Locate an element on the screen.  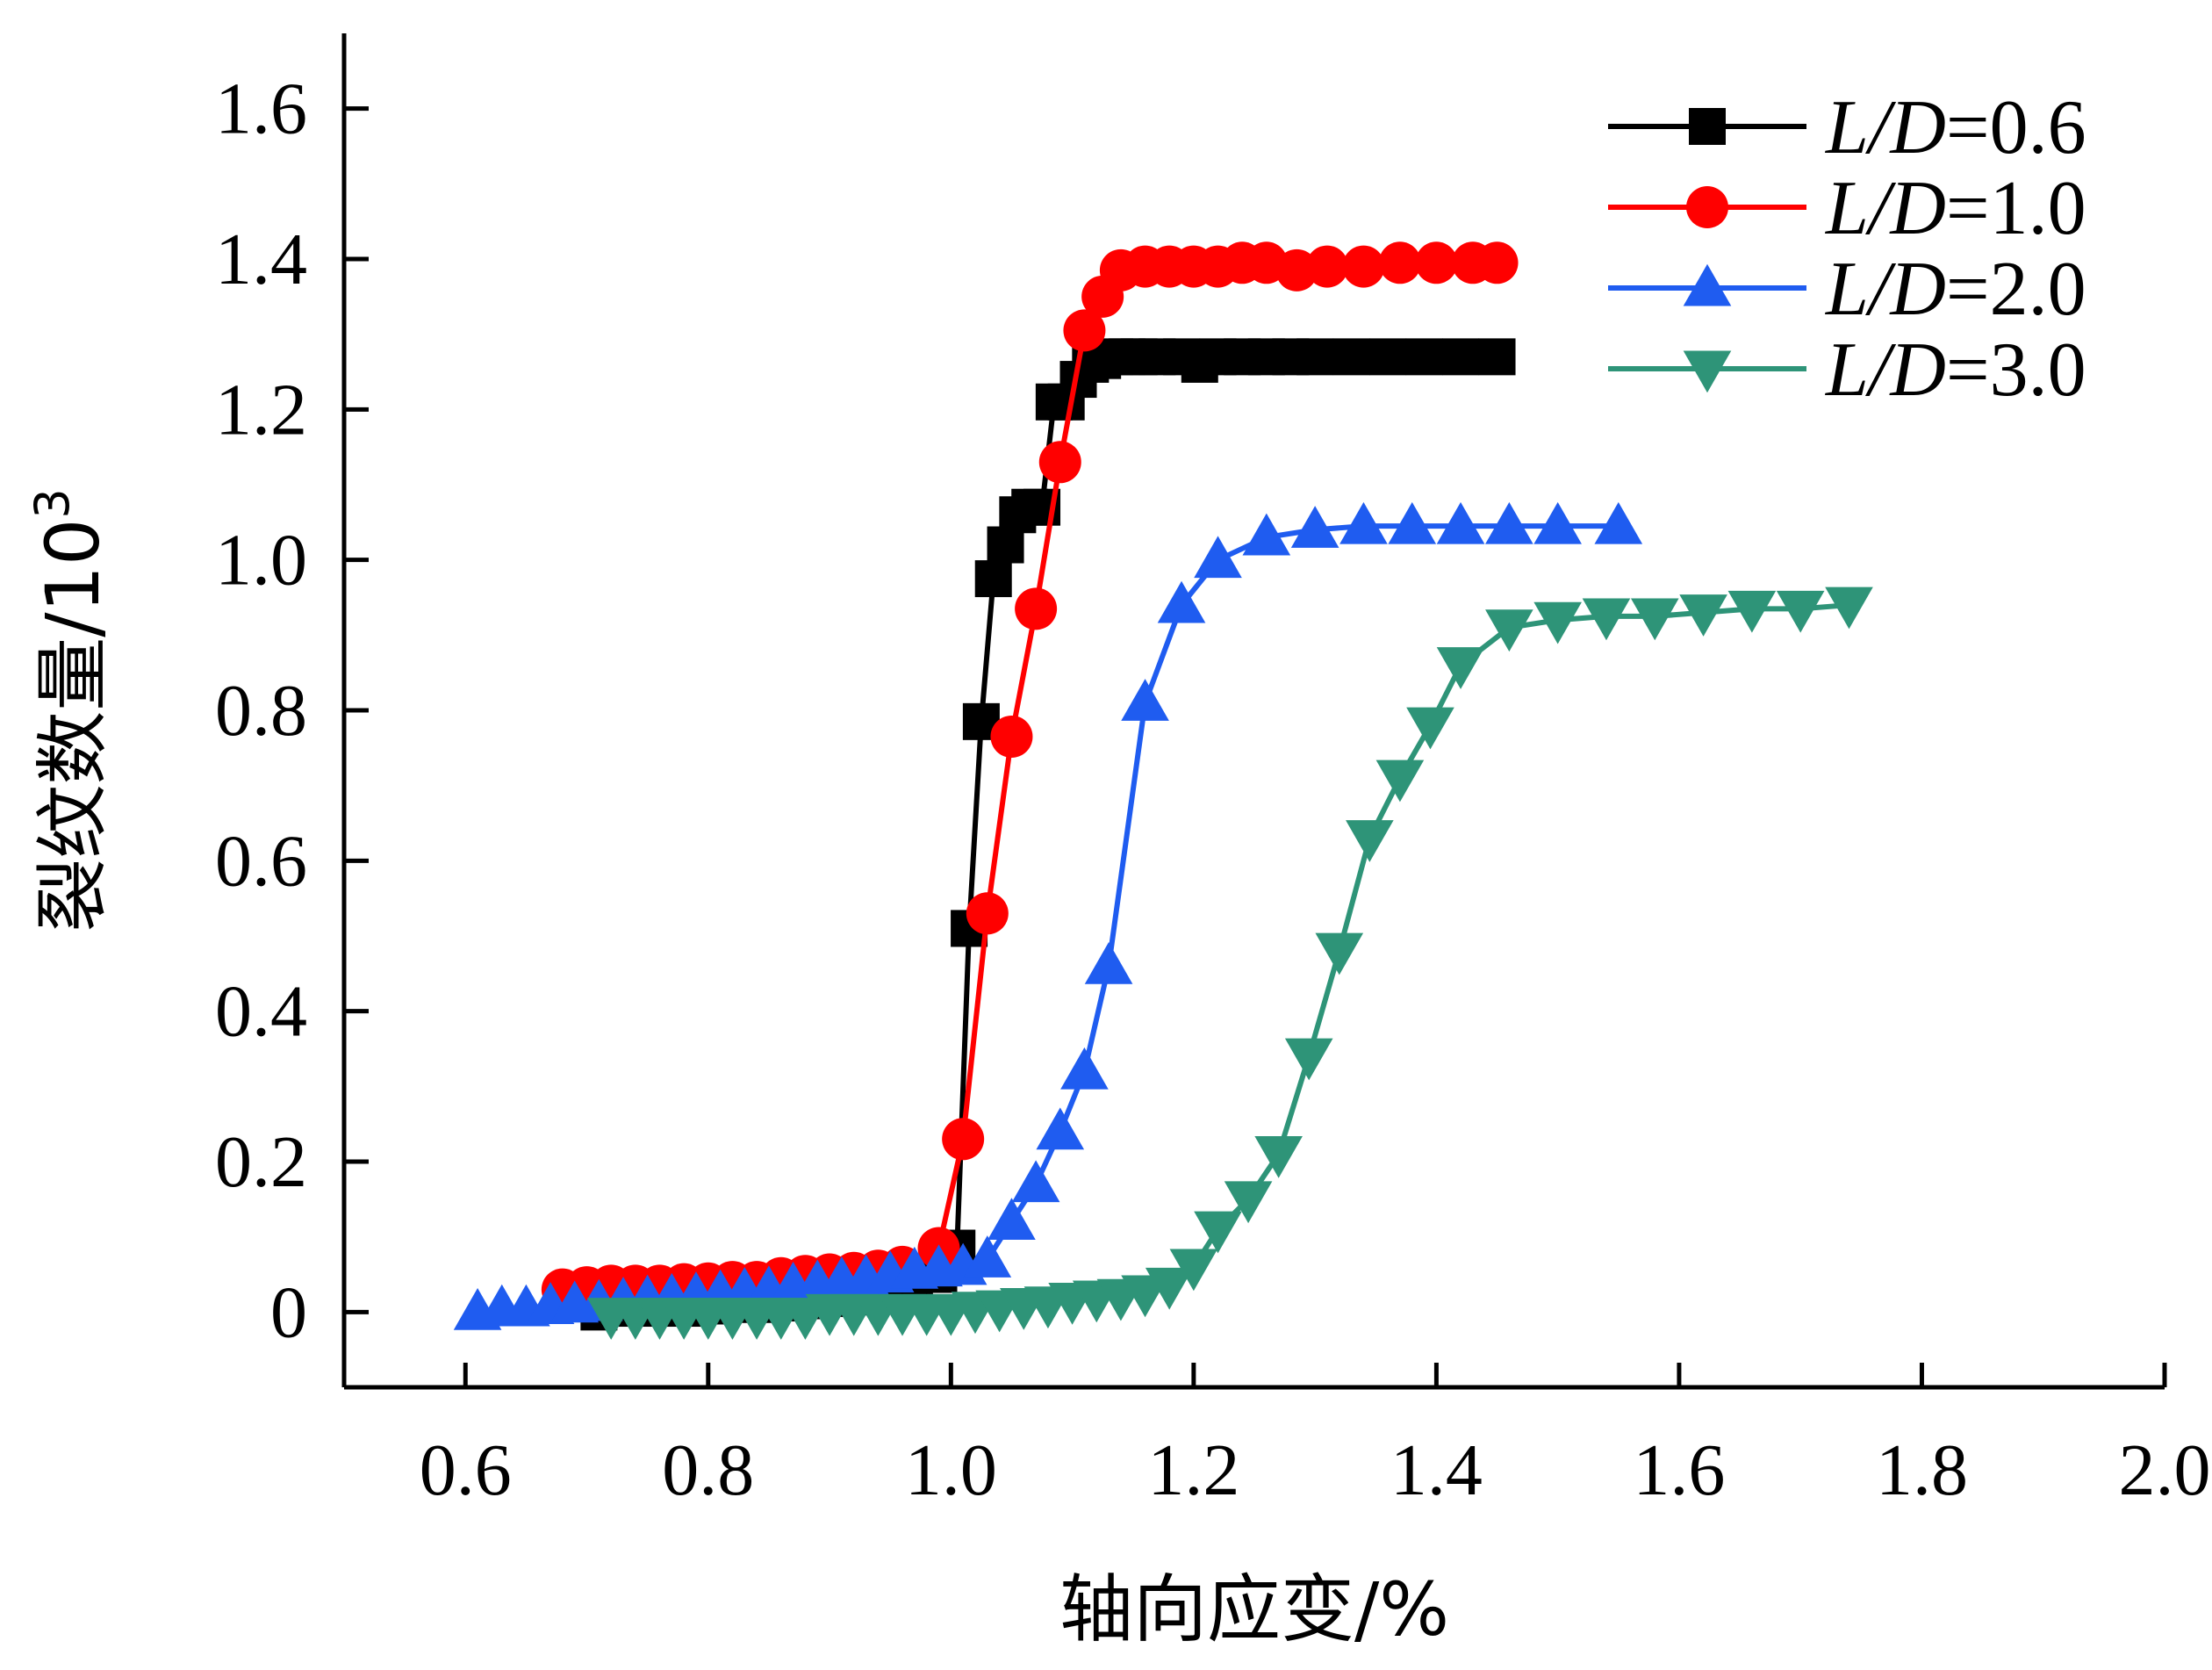
legend-label: L/D=3.0 is located at coordinates (1955, 370).